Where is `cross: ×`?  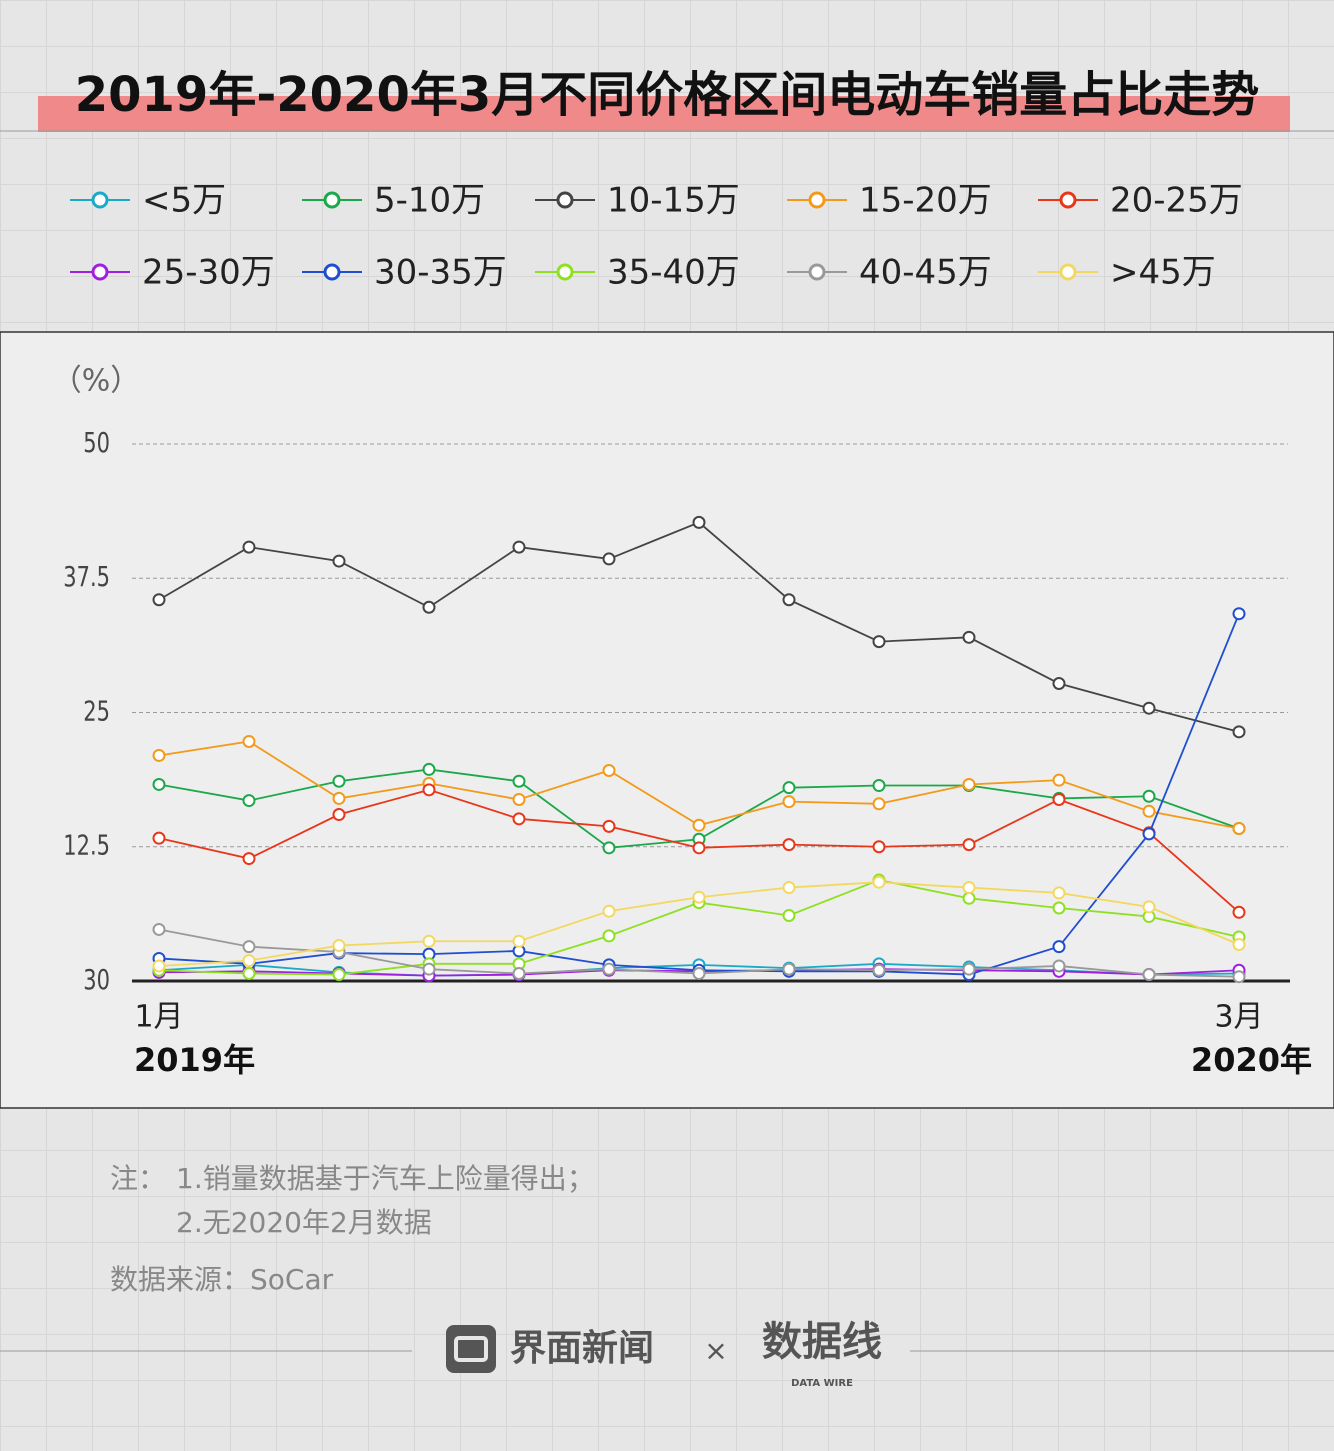
cross: × is located at coordinates (715, 1350).